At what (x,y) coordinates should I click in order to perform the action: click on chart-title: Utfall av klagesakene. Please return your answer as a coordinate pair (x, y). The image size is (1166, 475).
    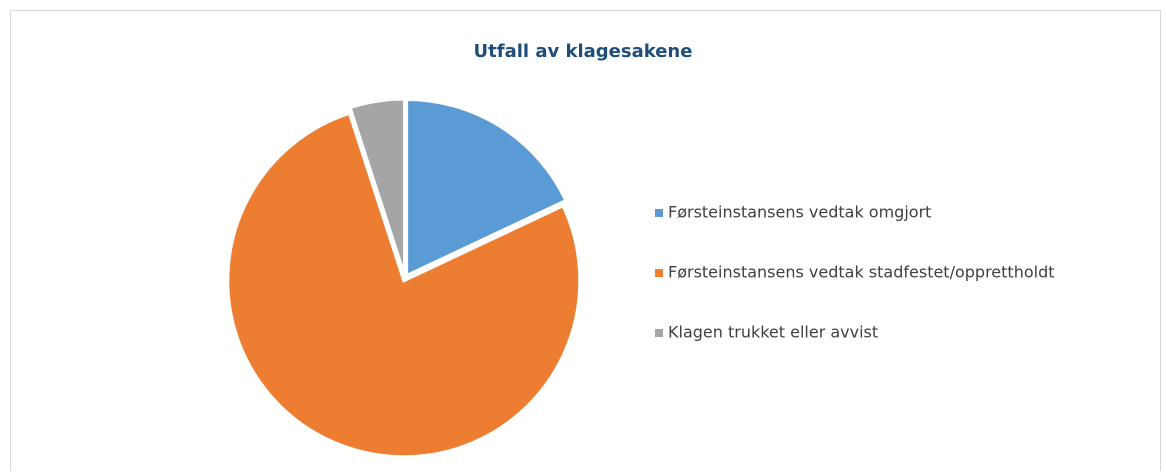
    Looking at the image, I should click on (583, 51).